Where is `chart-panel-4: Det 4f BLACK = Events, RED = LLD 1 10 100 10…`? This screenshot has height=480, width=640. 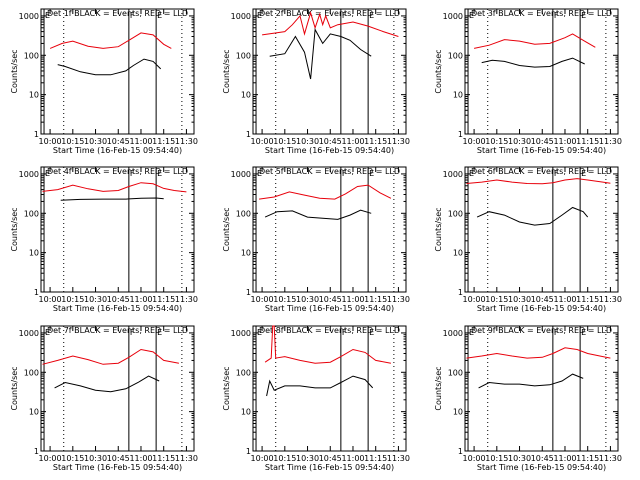 chart-panel-4: Det 4f BLACK = Events, RED = LLD 1 10 100 10… is located at coordinates (104, 239).